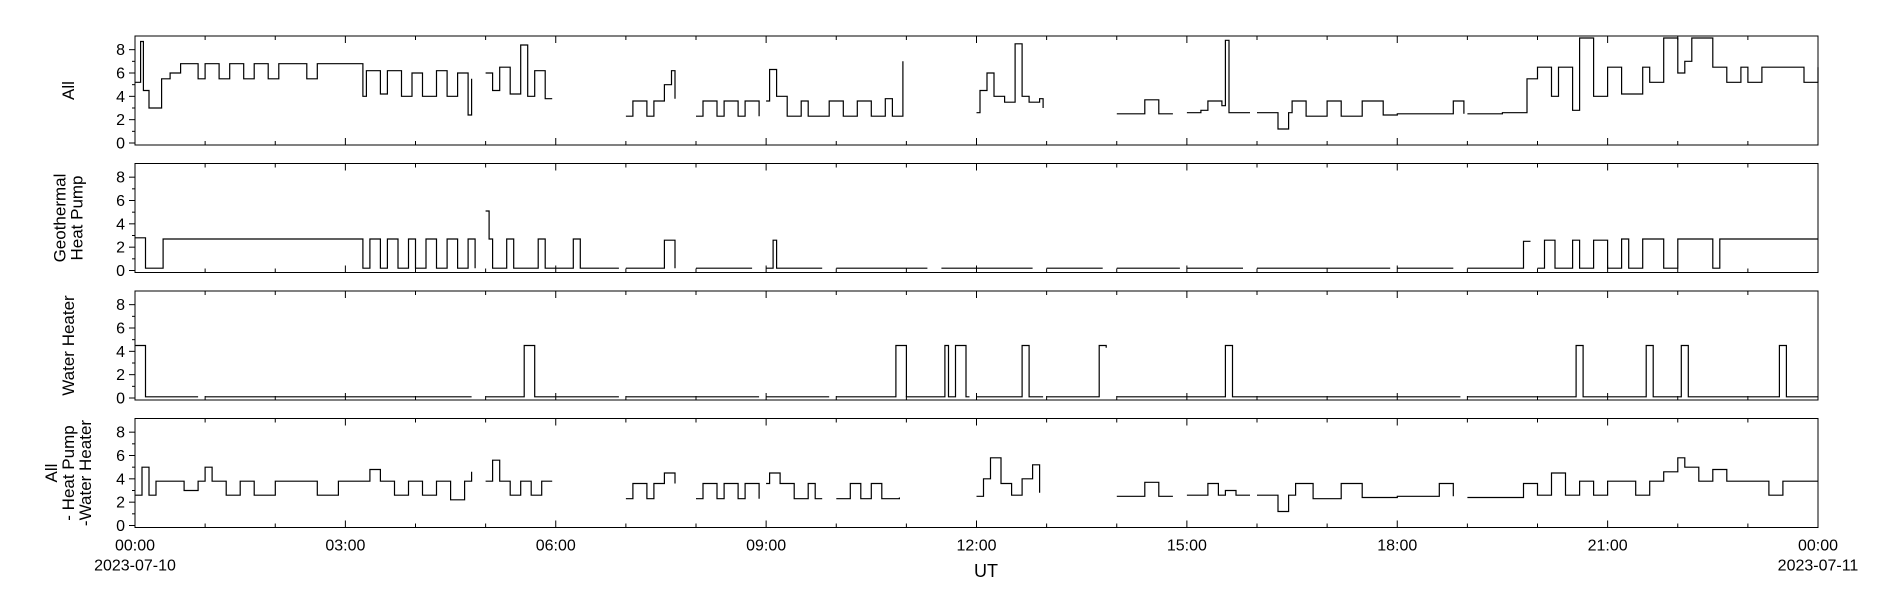 Image resolution: width=1903 pixels, height=607 pixels. What do you see at coordinates (68, 345) in the screenshot?
I see `y-axis-label: Water Heater` at bounding box center [68, 345].